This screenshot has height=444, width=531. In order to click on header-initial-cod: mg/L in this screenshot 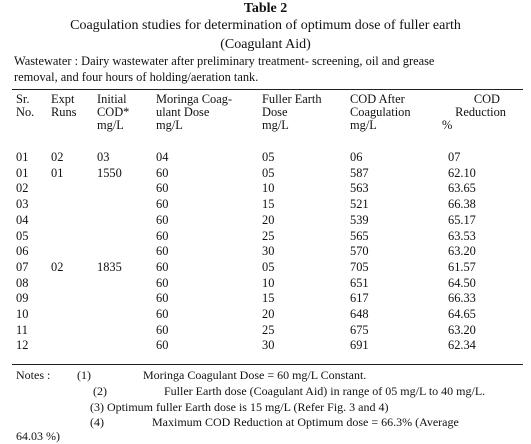, I will do `click(110, 125)`.